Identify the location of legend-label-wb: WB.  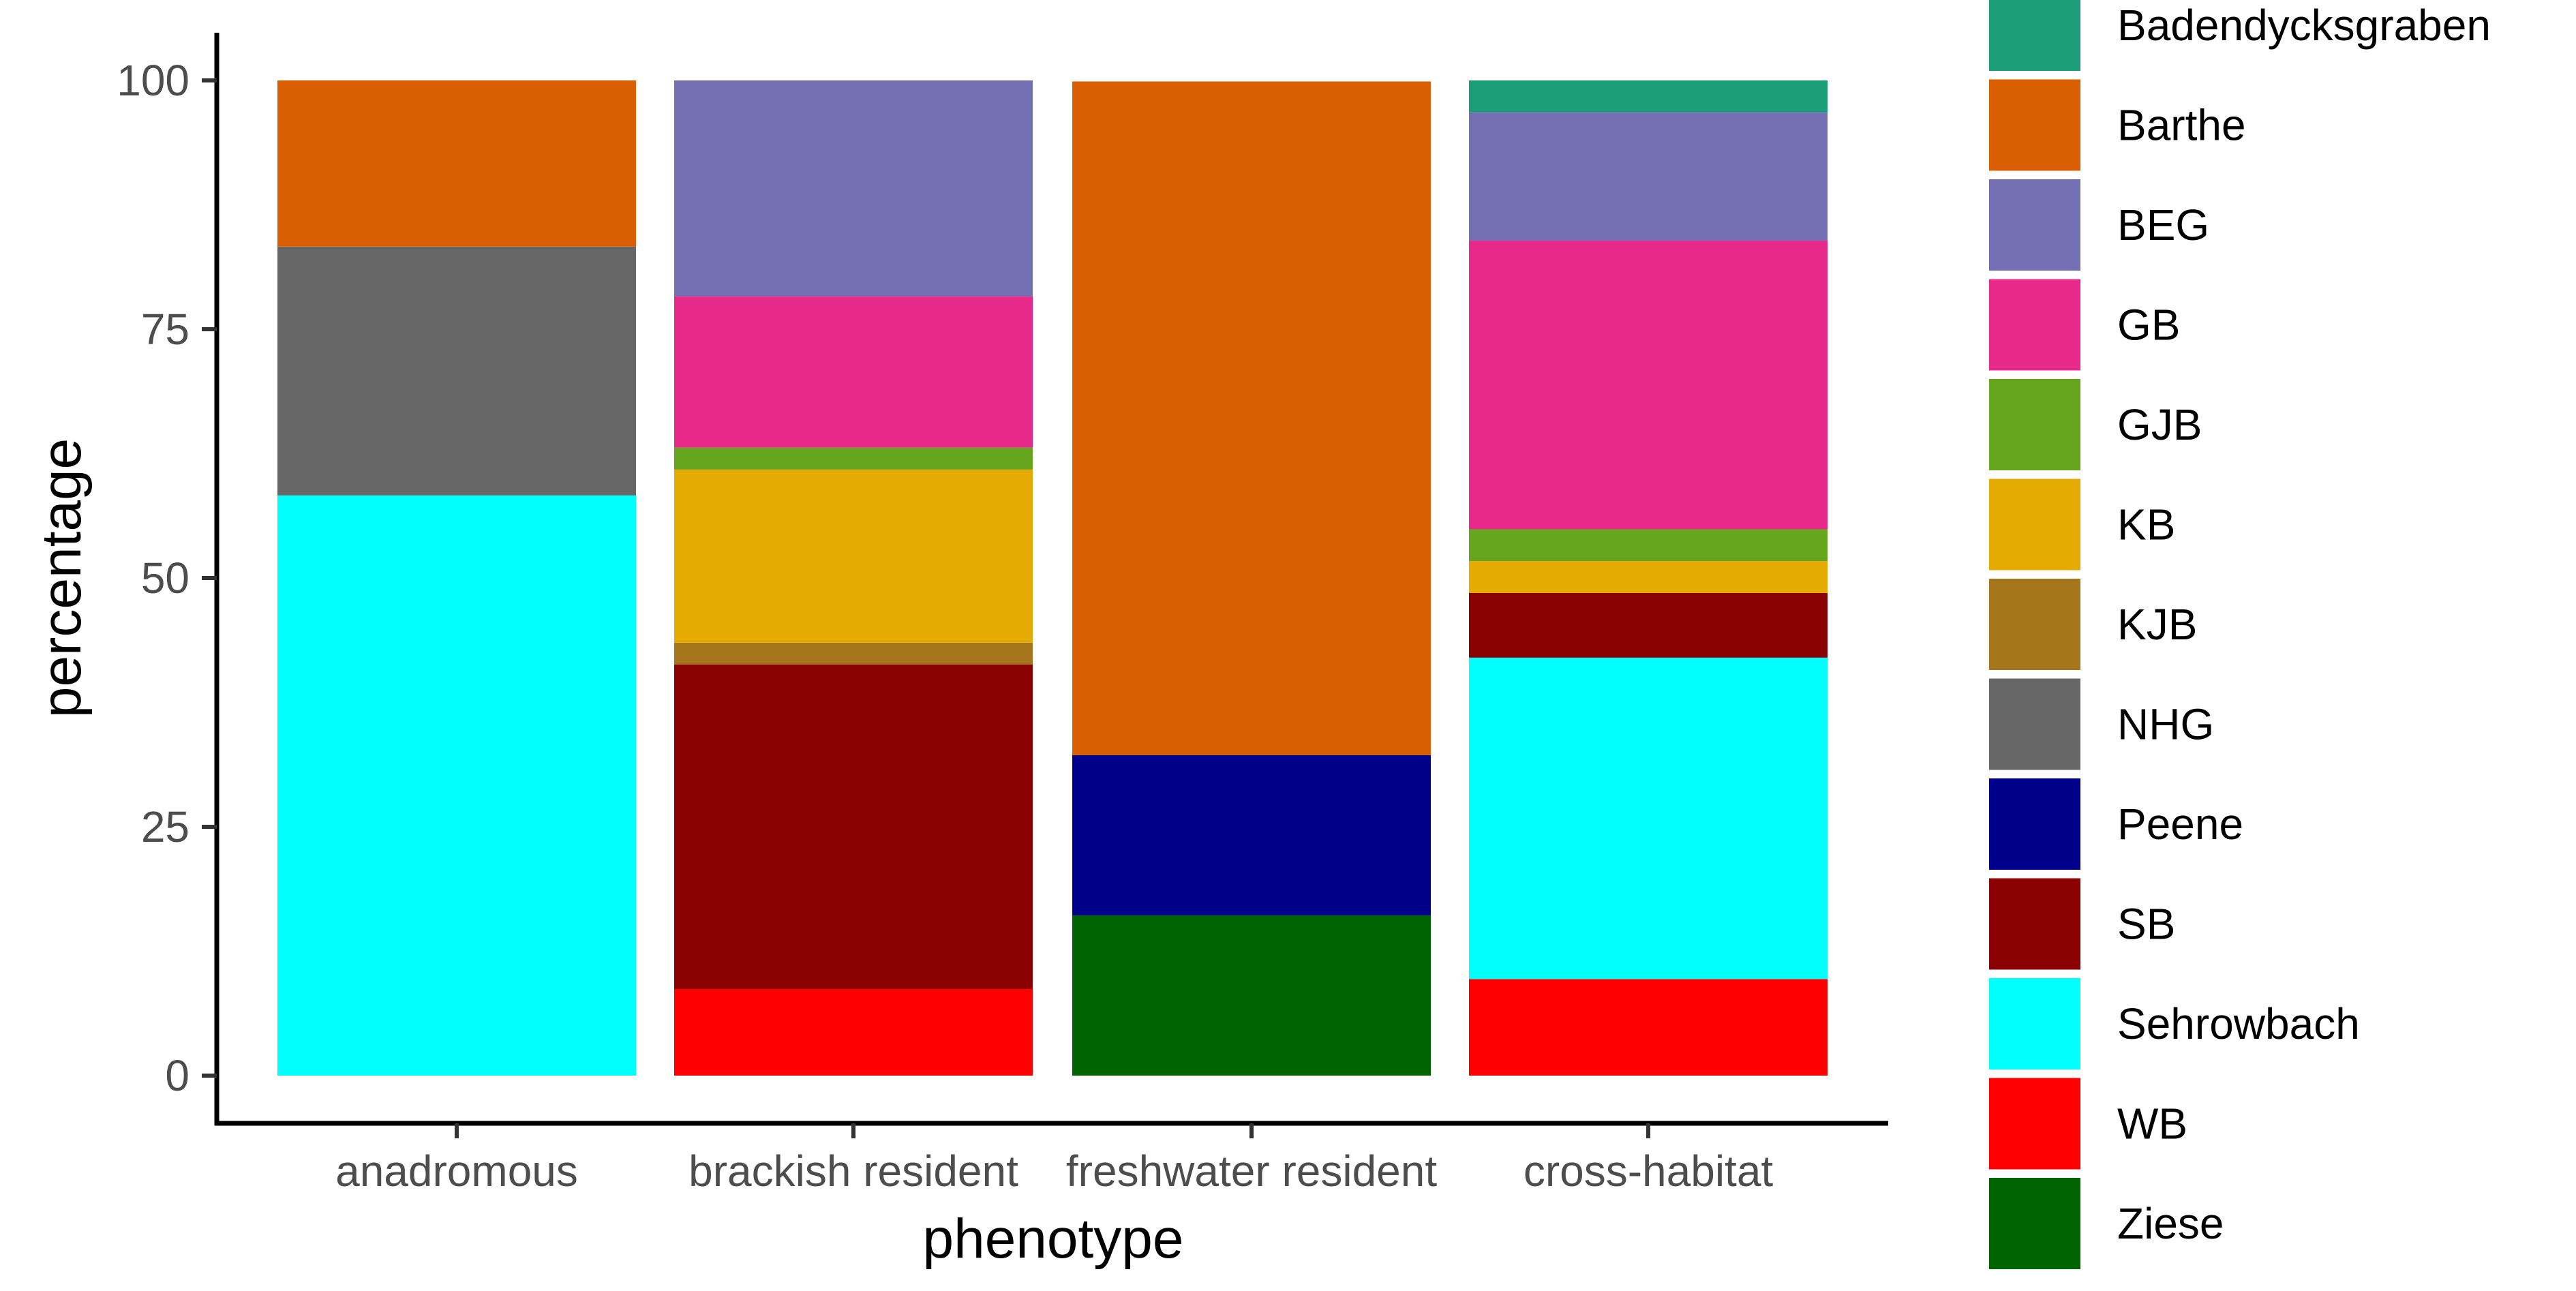
(2152, 1124).